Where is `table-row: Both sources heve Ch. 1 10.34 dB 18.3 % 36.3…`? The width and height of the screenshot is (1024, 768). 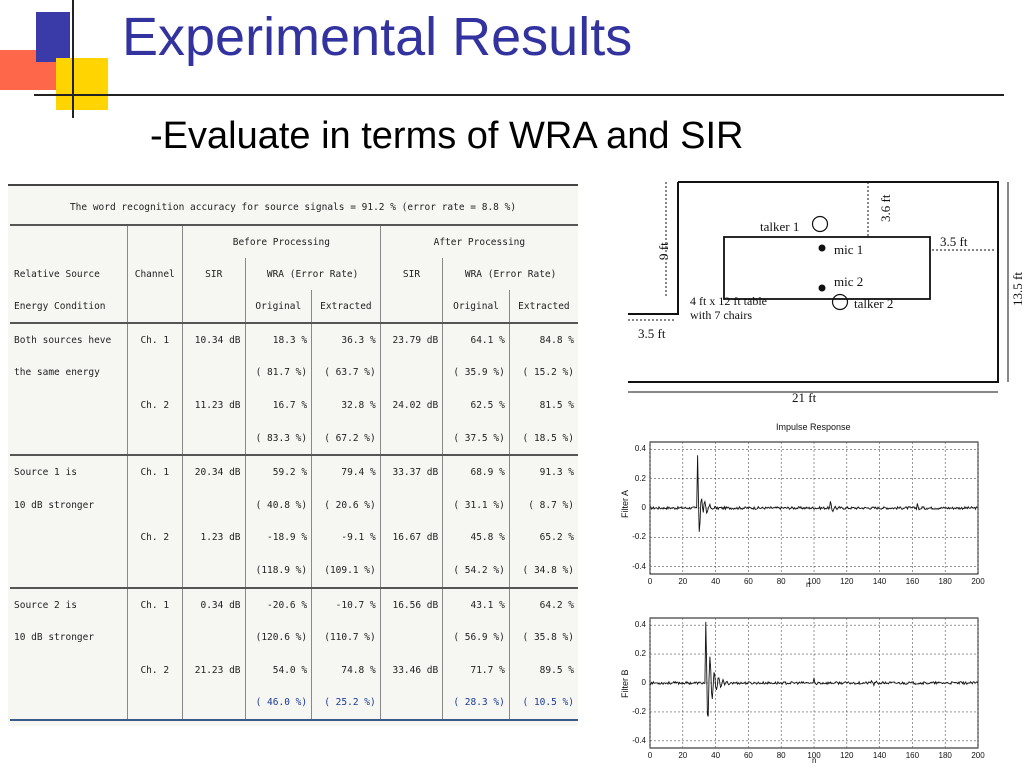 table-row: Both sources heve Ch. 1 10.34 dB 18.3 % 36.3… is located at coordinates (294, 339).